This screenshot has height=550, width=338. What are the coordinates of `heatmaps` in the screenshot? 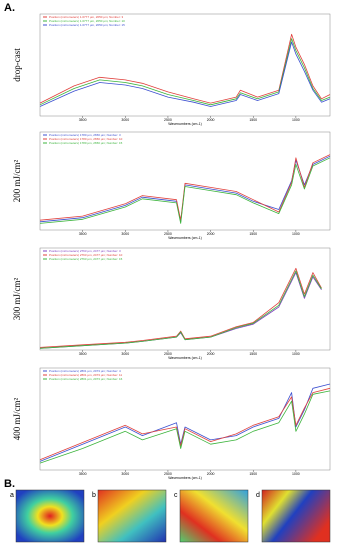 It's located at (173, 516).